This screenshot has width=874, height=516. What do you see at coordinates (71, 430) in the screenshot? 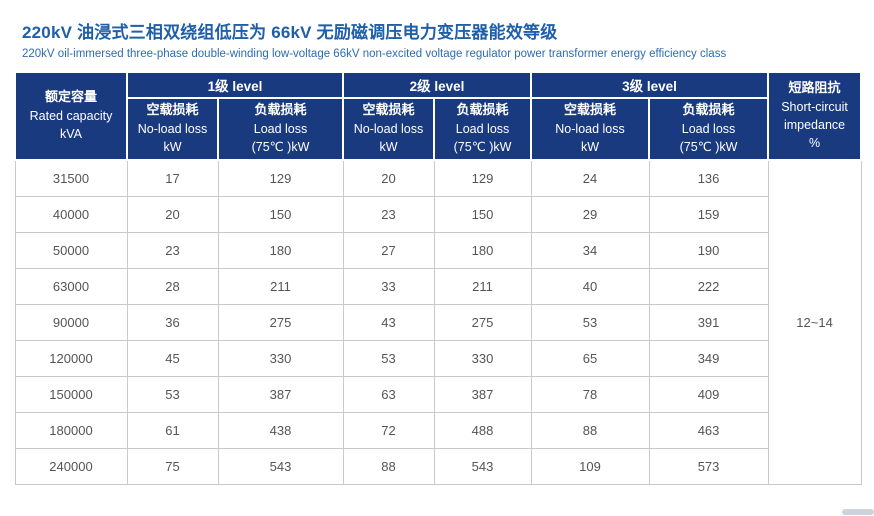
I see `capacity-cell: 180000` at bounding box center [71, 430].